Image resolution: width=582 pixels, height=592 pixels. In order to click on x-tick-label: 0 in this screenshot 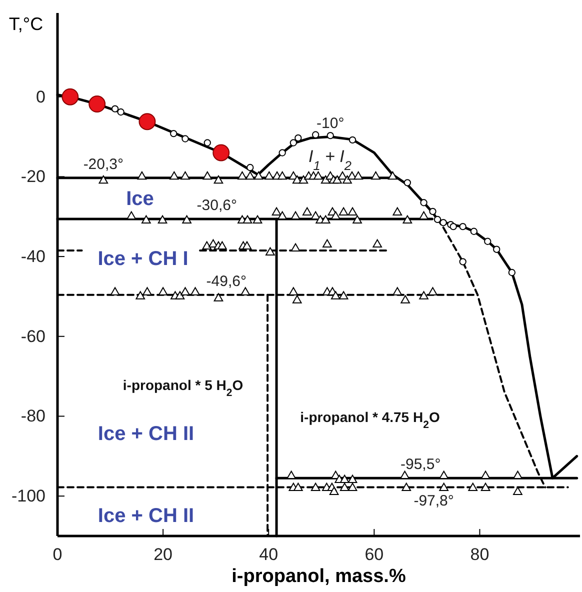, I will do `click(57, 554)`.